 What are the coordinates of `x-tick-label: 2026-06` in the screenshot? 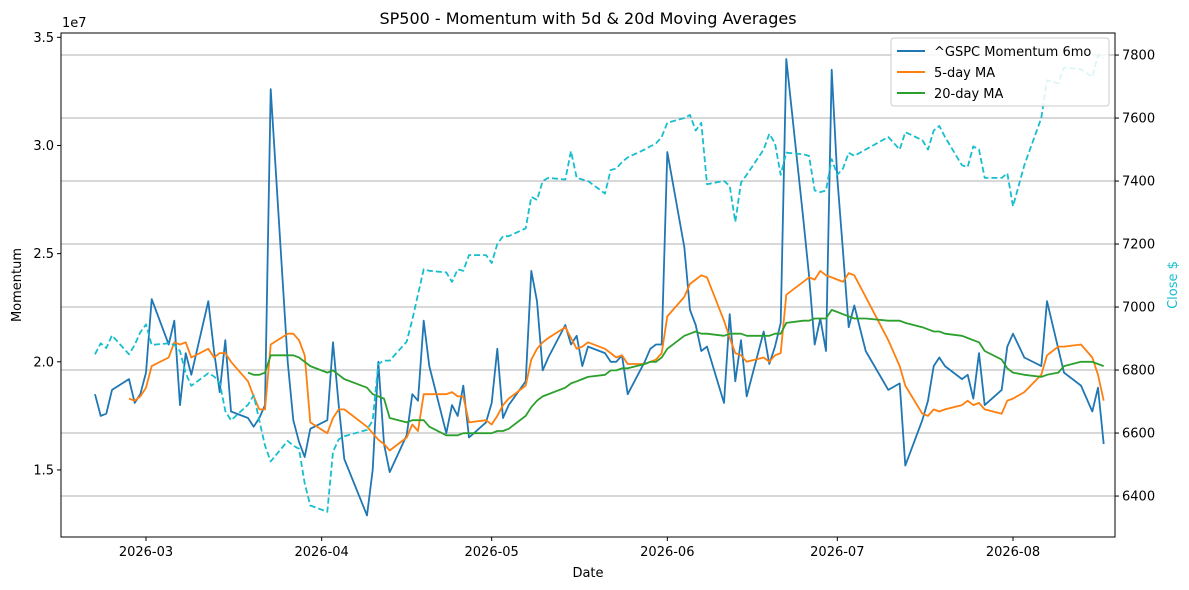 It's located at (667, 552).